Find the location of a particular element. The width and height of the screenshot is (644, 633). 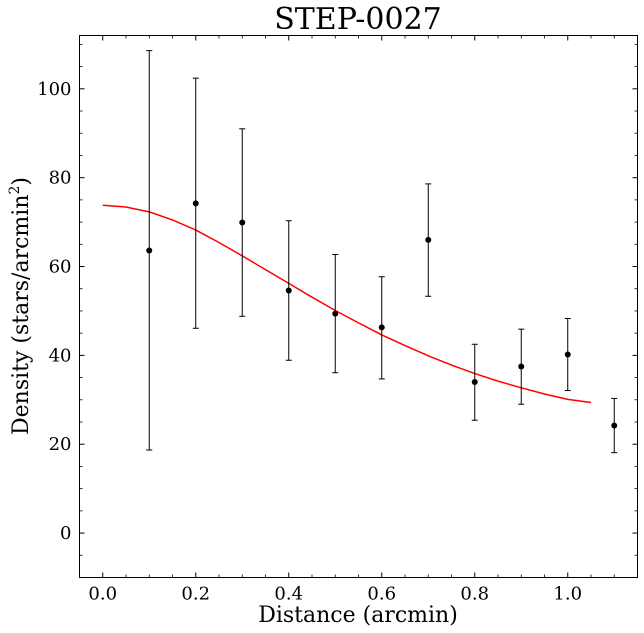

y-axis-label-sup: 2 is located at coordinates (15, 190).